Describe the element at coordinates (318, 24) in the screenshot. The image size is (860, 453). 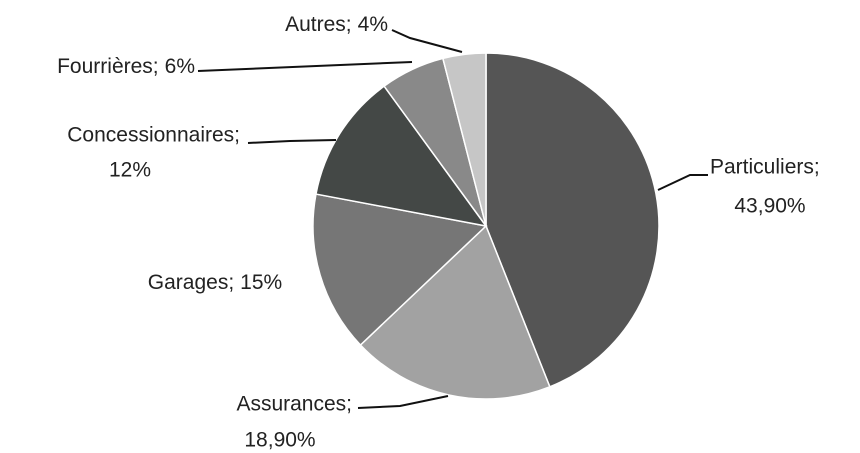
I see `category-label: Autres;` at that location.